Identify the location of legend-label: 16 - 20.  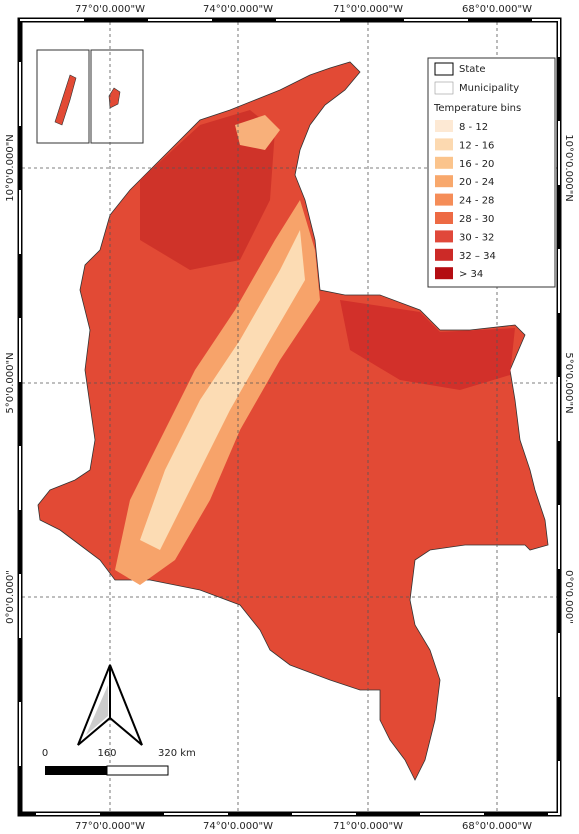
(476, 164).